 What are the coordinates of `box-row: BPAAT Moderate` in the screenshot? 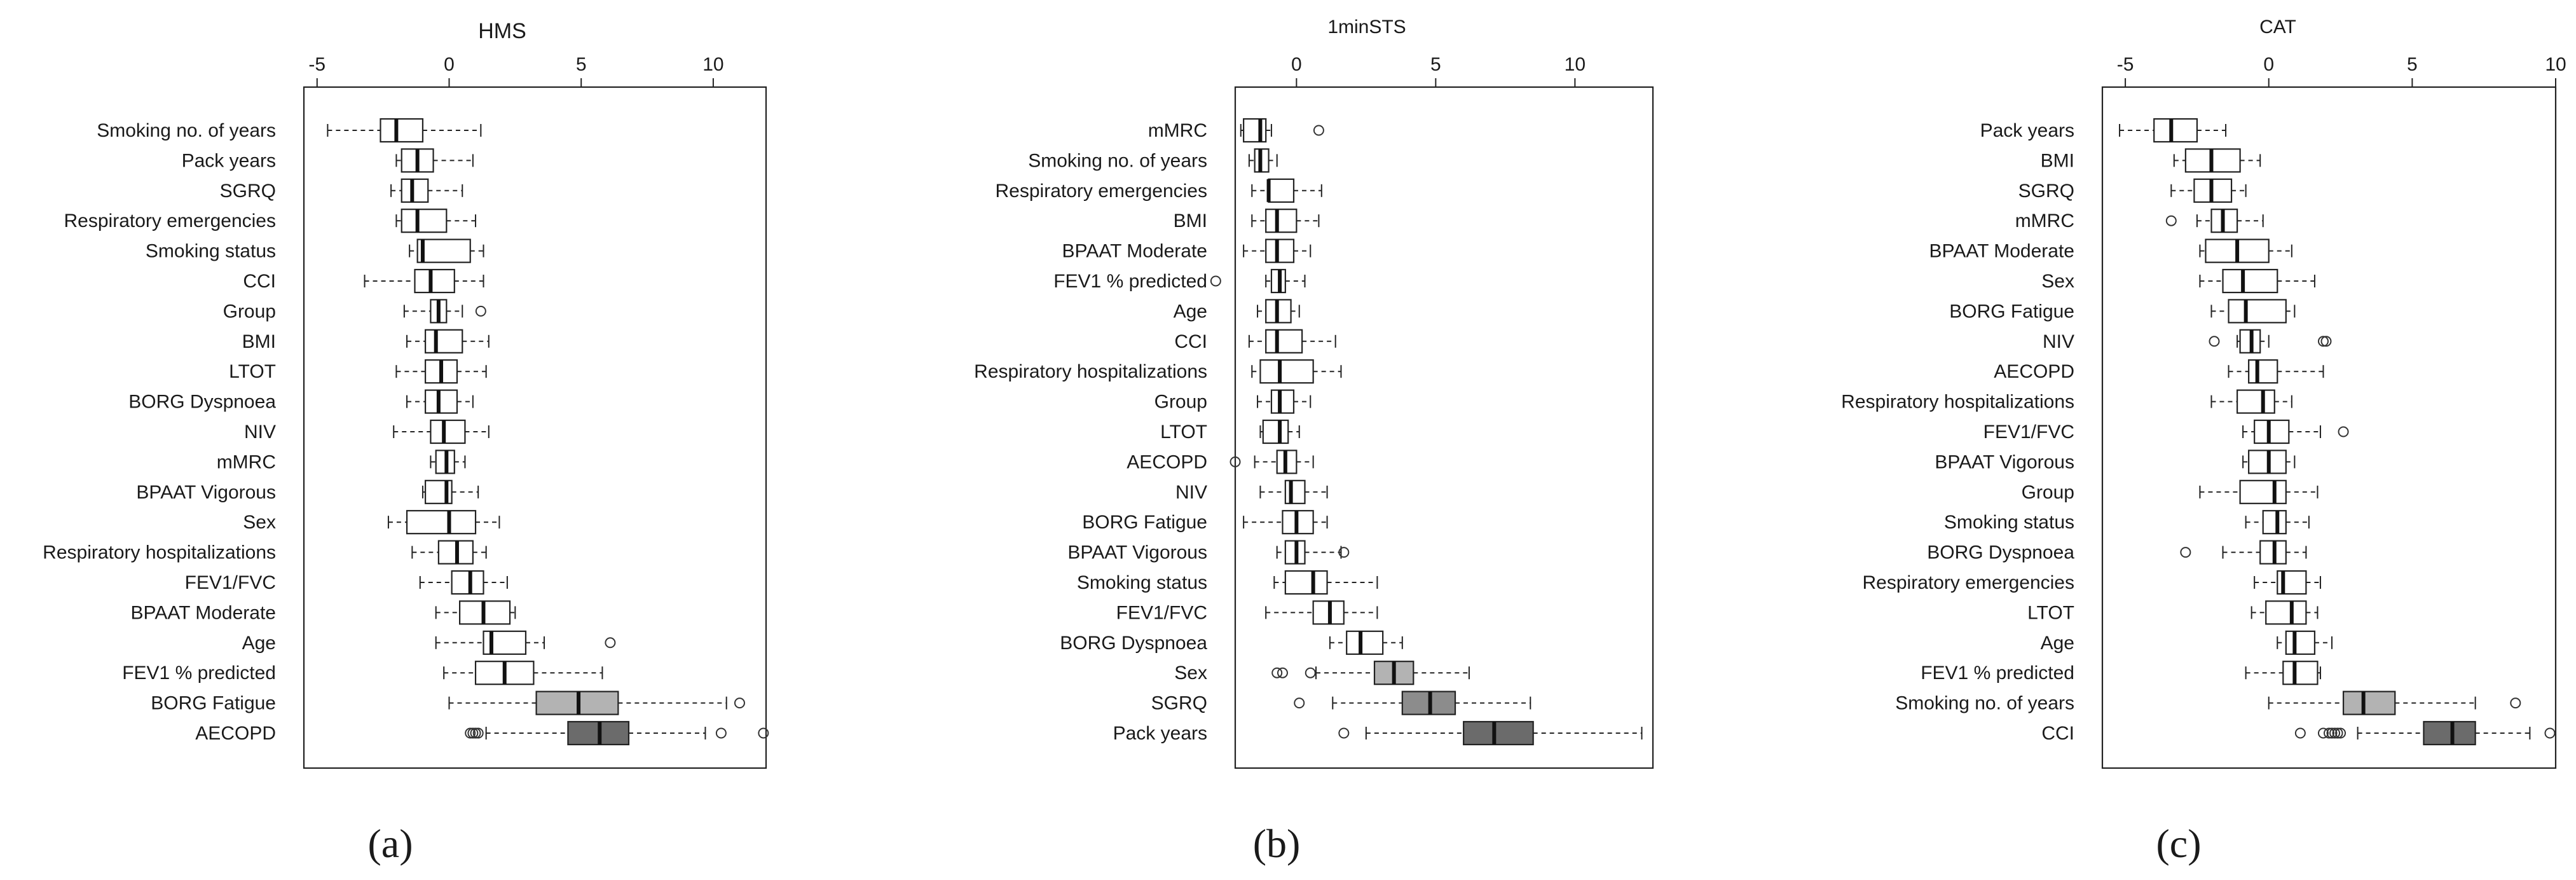 It's located at (1187, 251).